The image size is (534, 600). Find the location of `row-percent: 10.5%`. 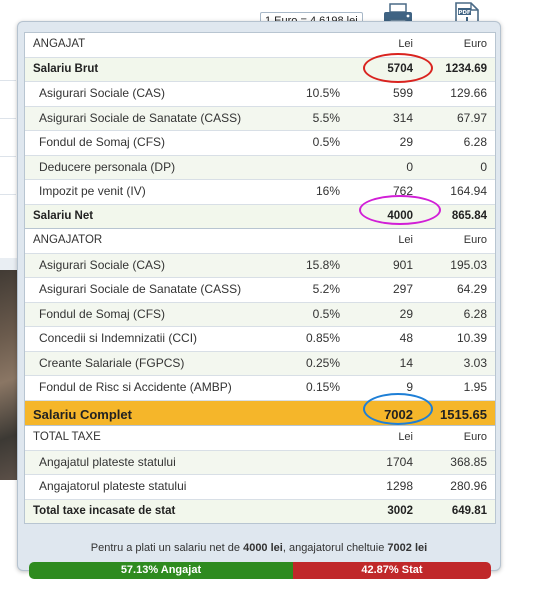

row-percent: 10.5% is located at coordinates (322, 93).